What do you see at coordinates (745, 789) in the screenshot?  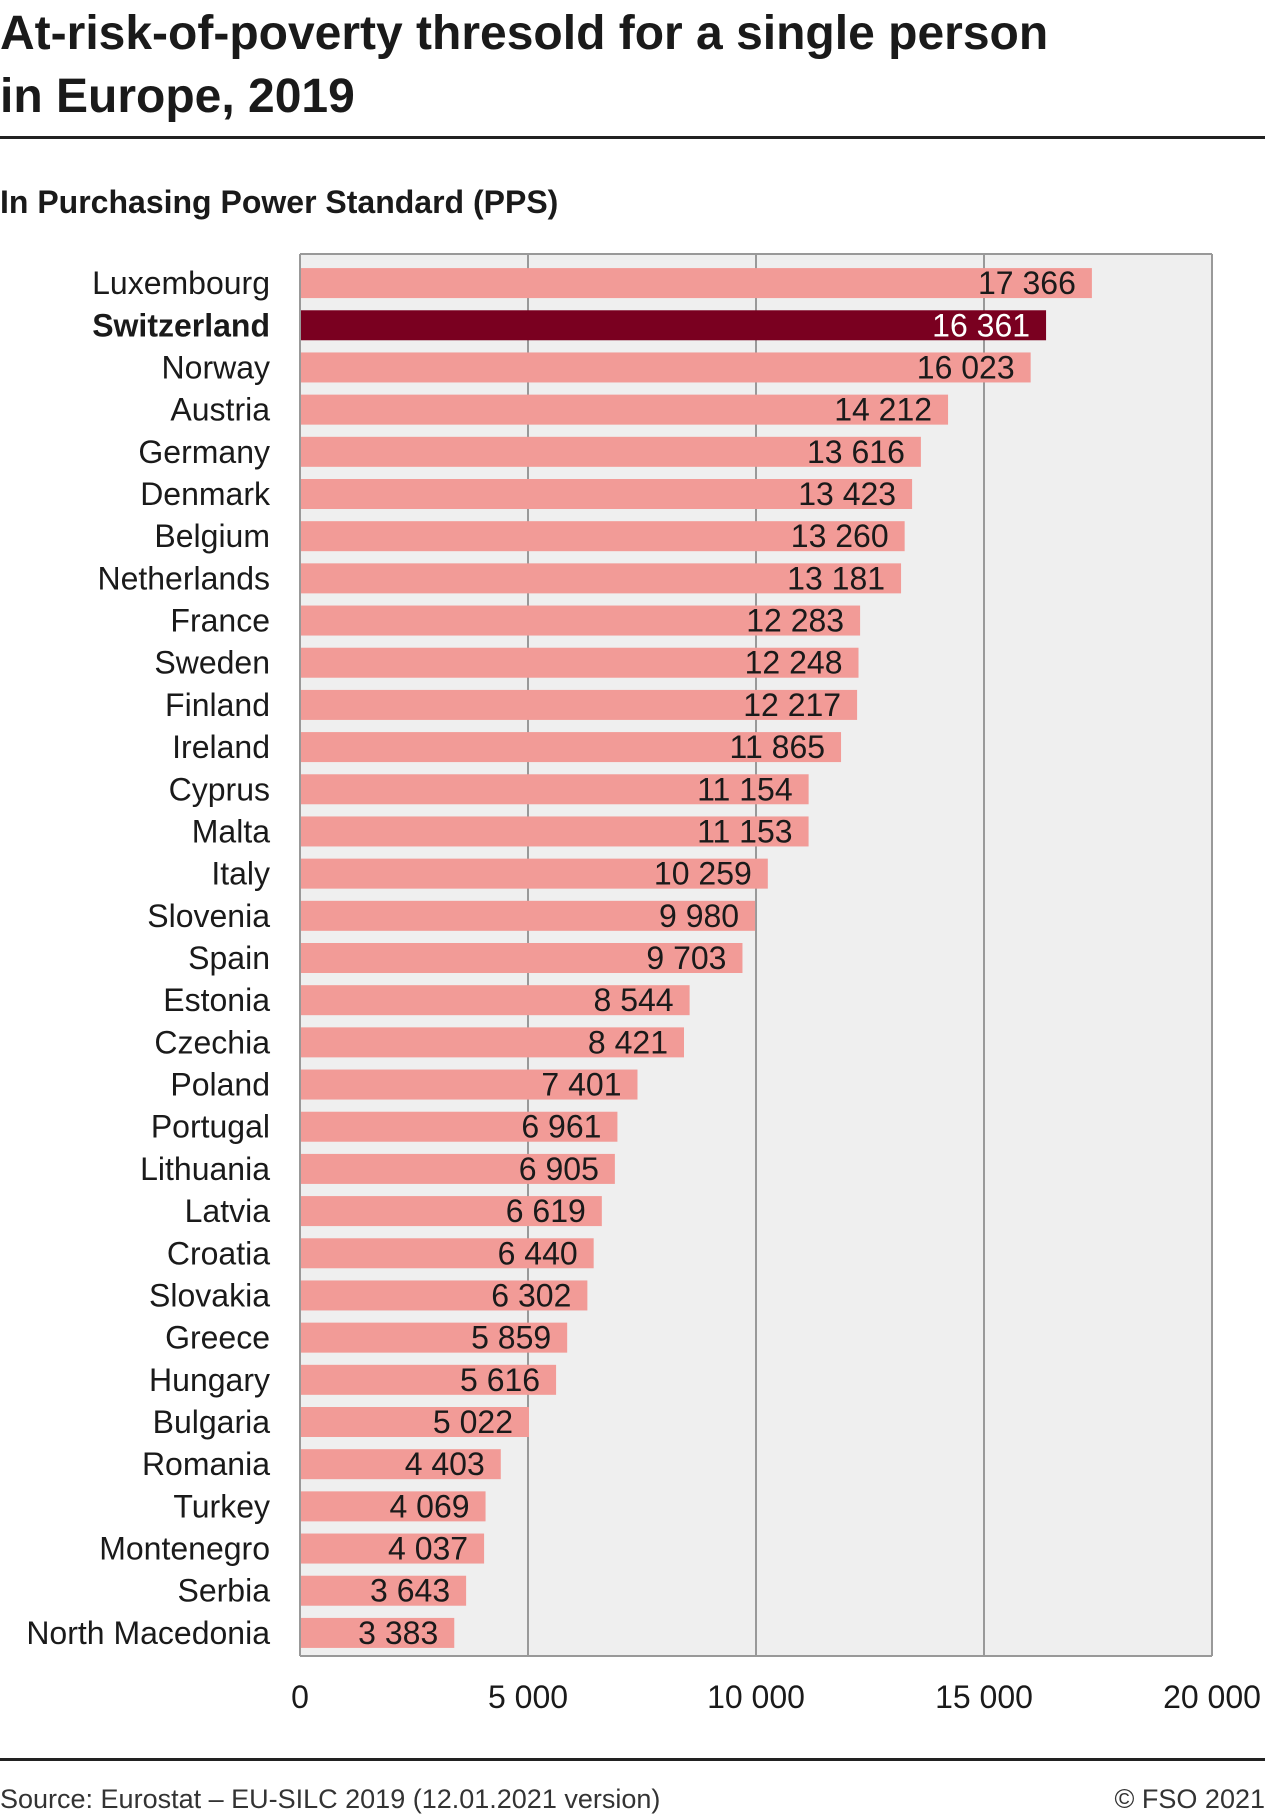 I see `data-label: 11 154` at bounding box center [745, 789].